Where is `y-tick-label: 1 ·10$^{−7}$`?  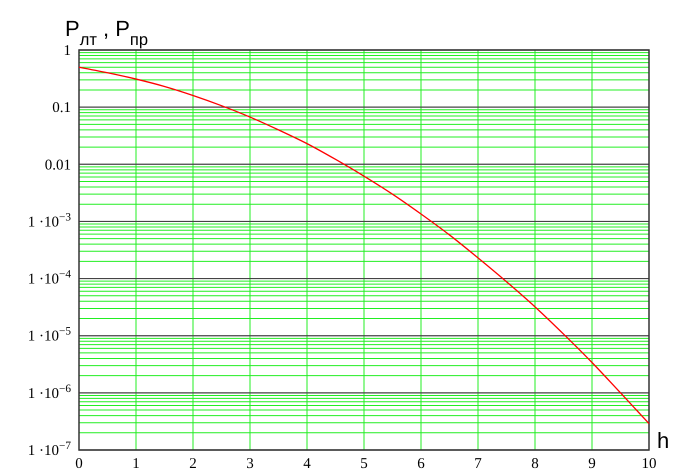 y-tick-label: 1 ·10$^{−7}$ is located at coordinates (50, 449).